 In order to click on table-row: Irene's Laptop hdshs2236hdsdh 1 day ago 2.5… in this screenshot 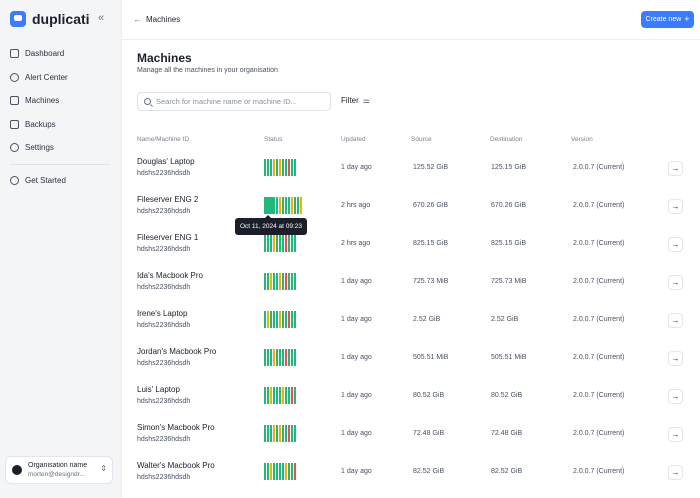, I will do `click(411, 322)`.